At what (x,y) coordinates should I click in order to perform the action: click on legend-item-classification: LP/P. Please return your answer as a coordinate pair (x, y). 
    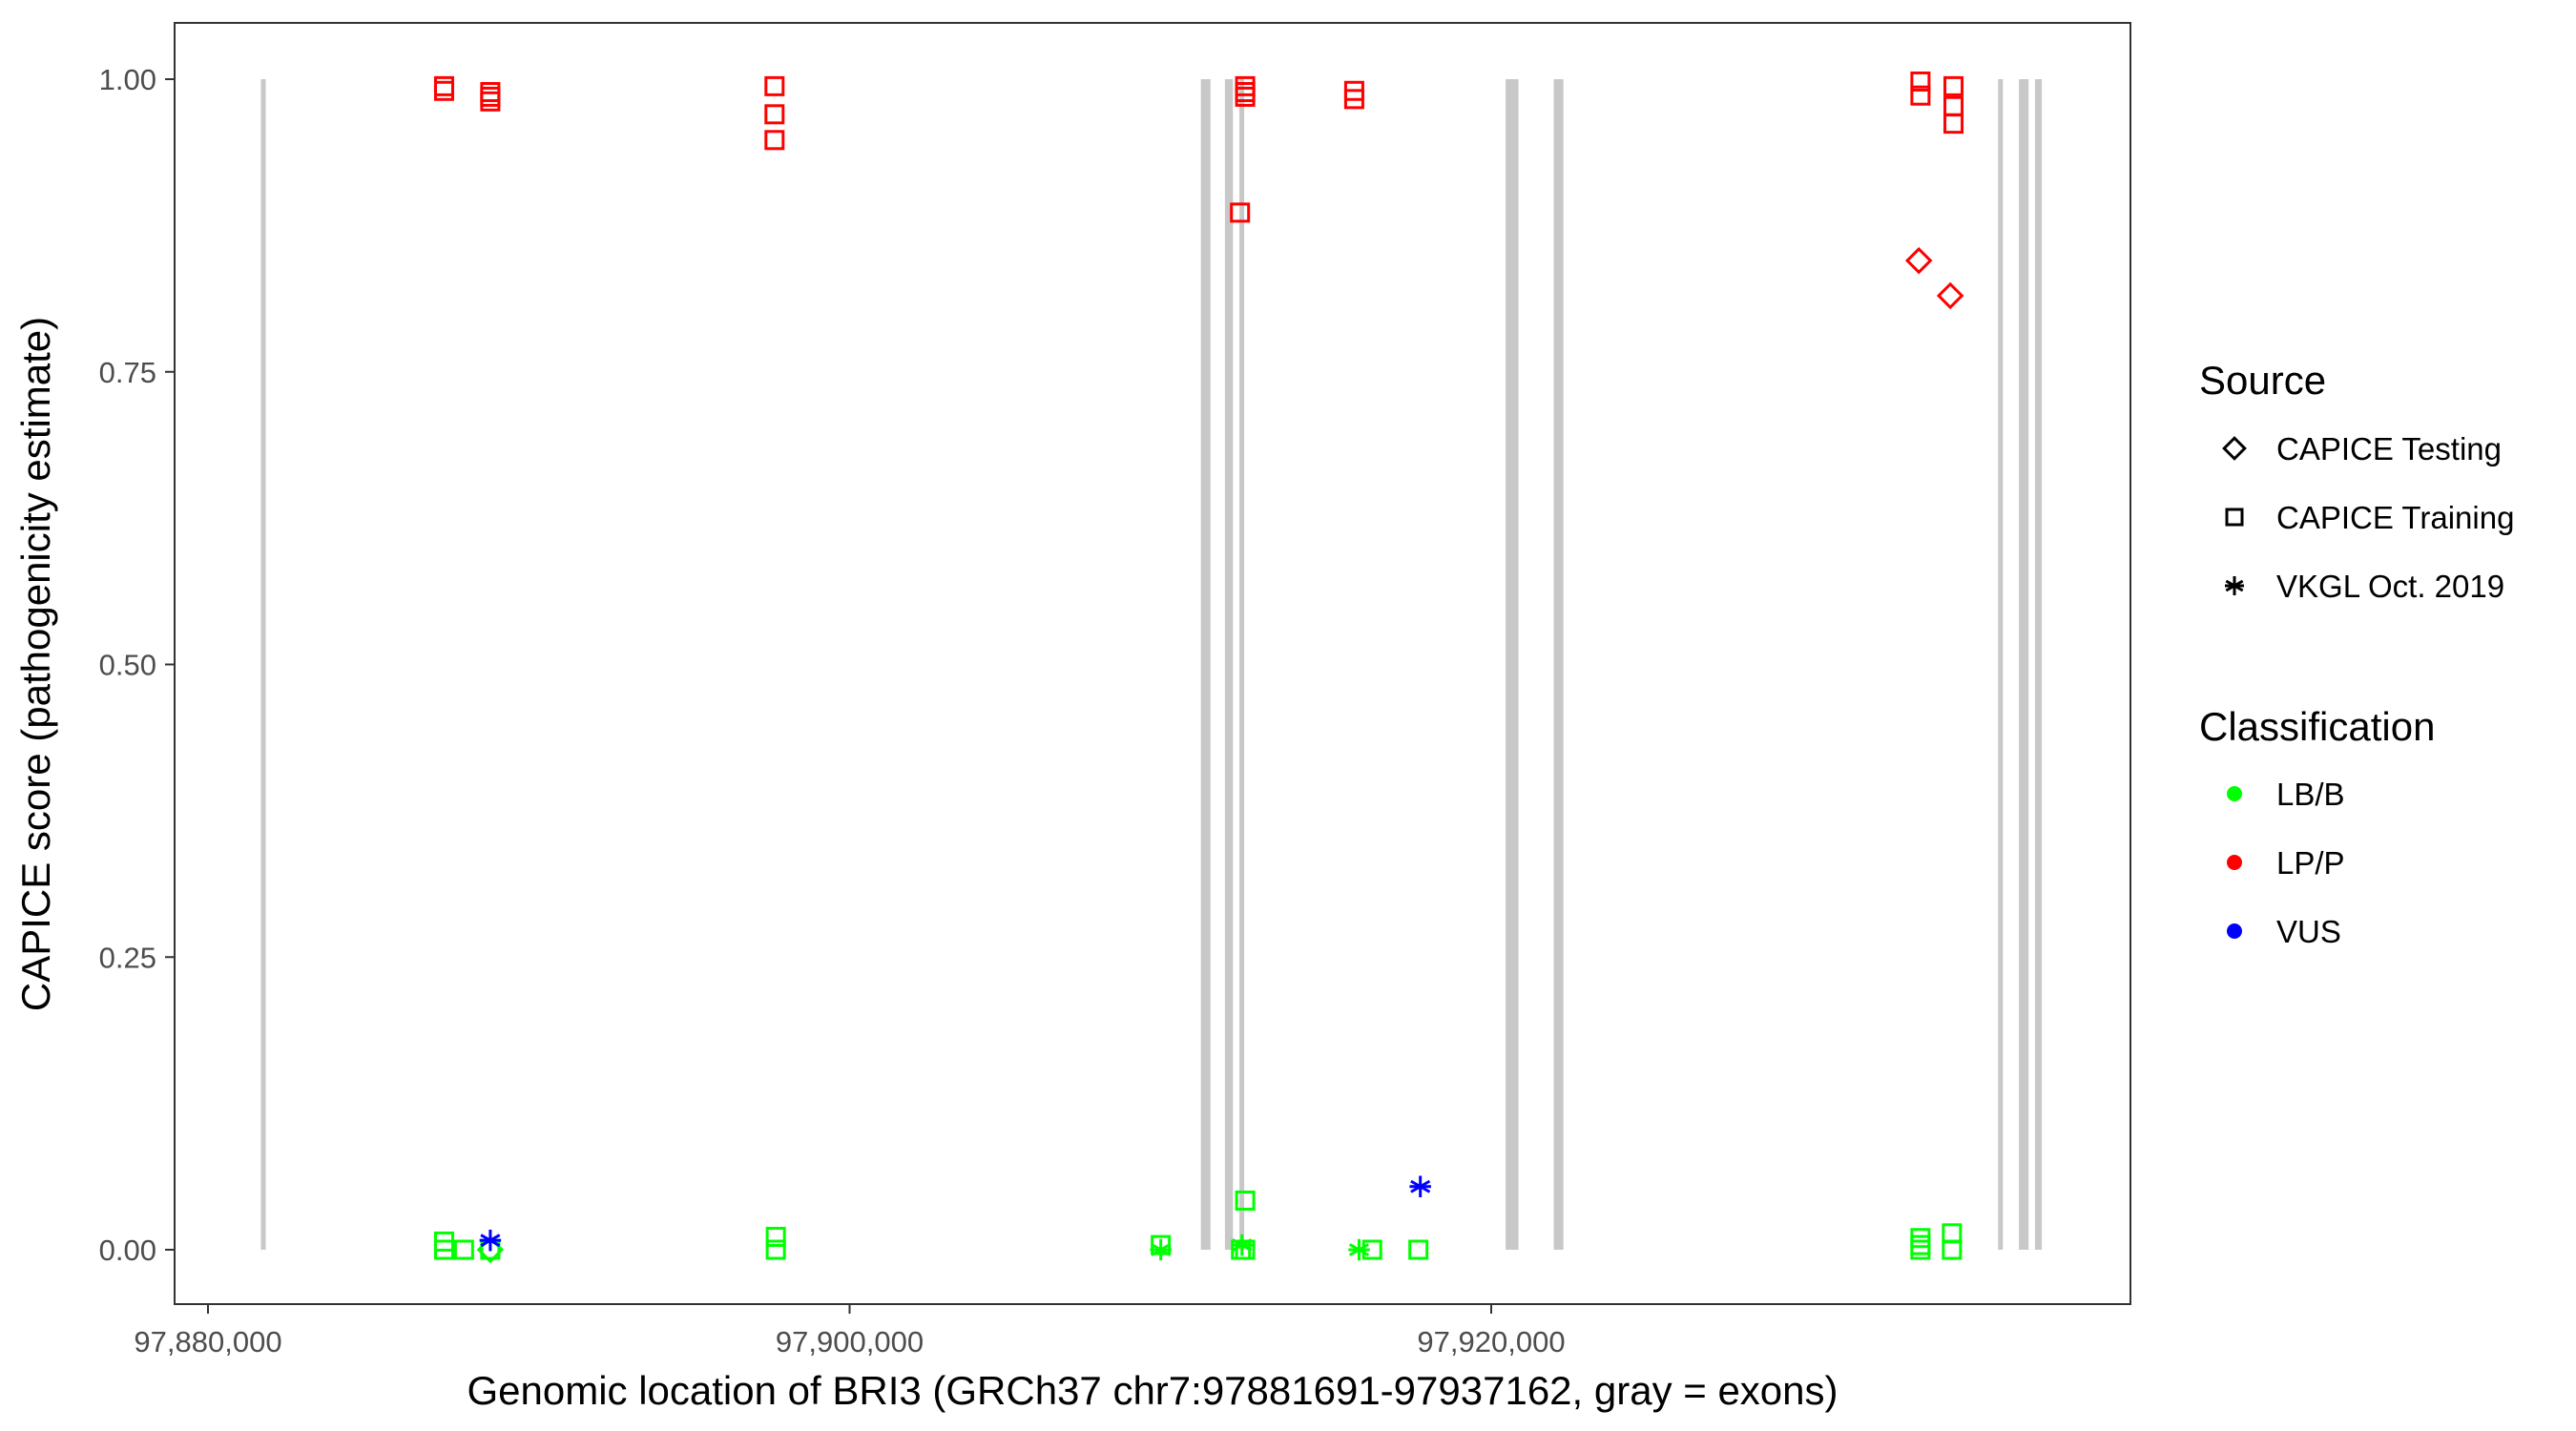
    Looking at the image, I should click on (2286, 863).